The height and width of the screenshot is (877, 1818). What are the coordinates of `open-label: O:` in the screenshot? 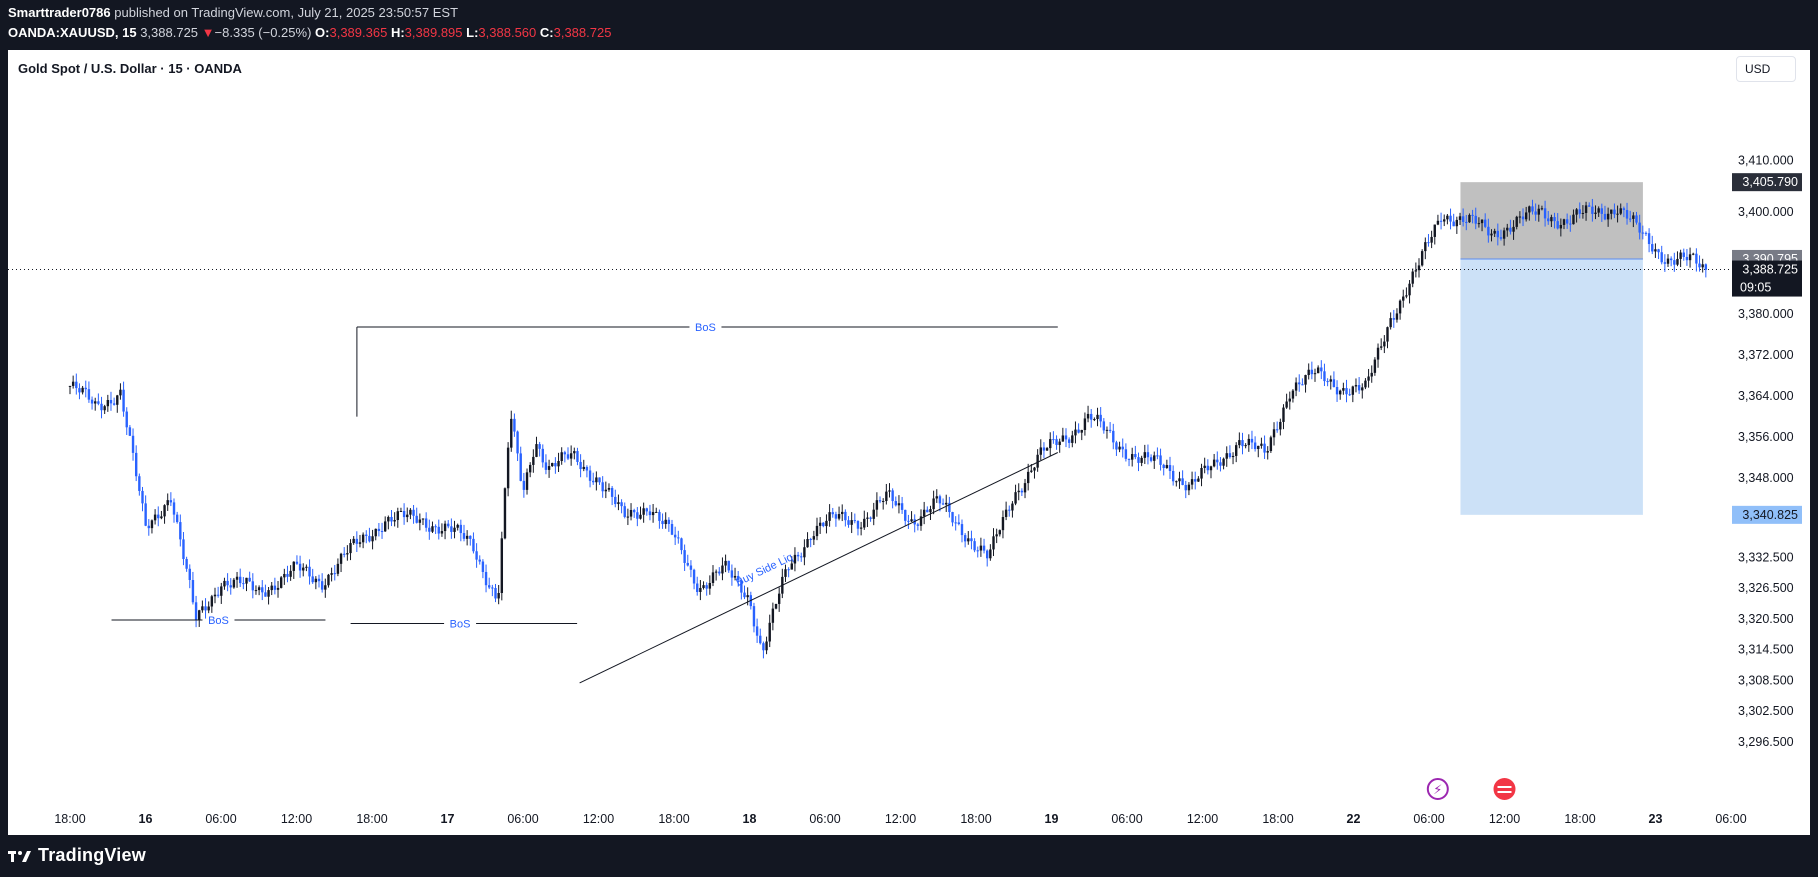 It's located at (322, 32).